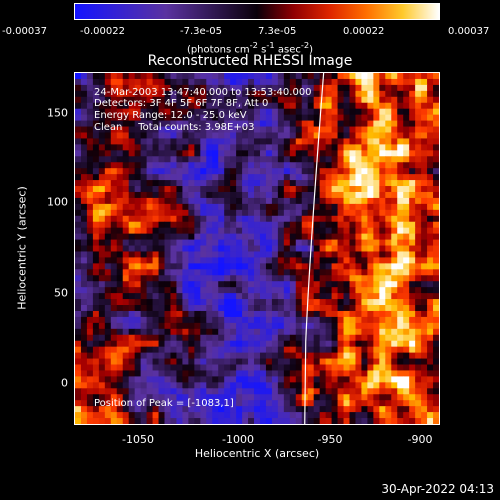  Describe the element at coordinates (314, 248) in the screenshot. I see `solar-limb-line` at that location.